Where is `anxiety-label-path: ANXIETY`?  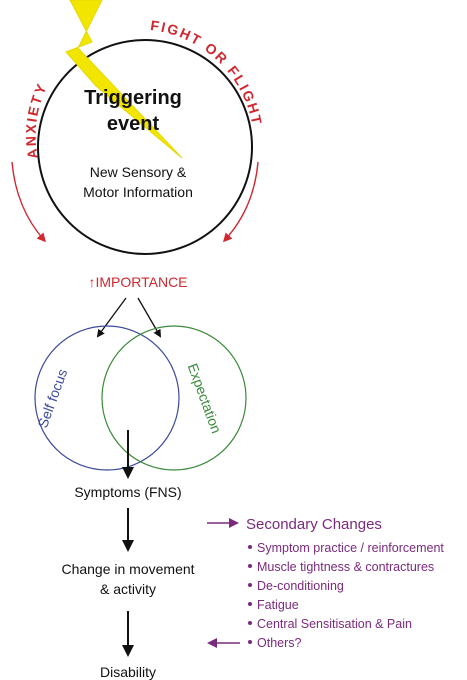
anxiety-label-path: ANXIETY is located at coordinates (37, 120).